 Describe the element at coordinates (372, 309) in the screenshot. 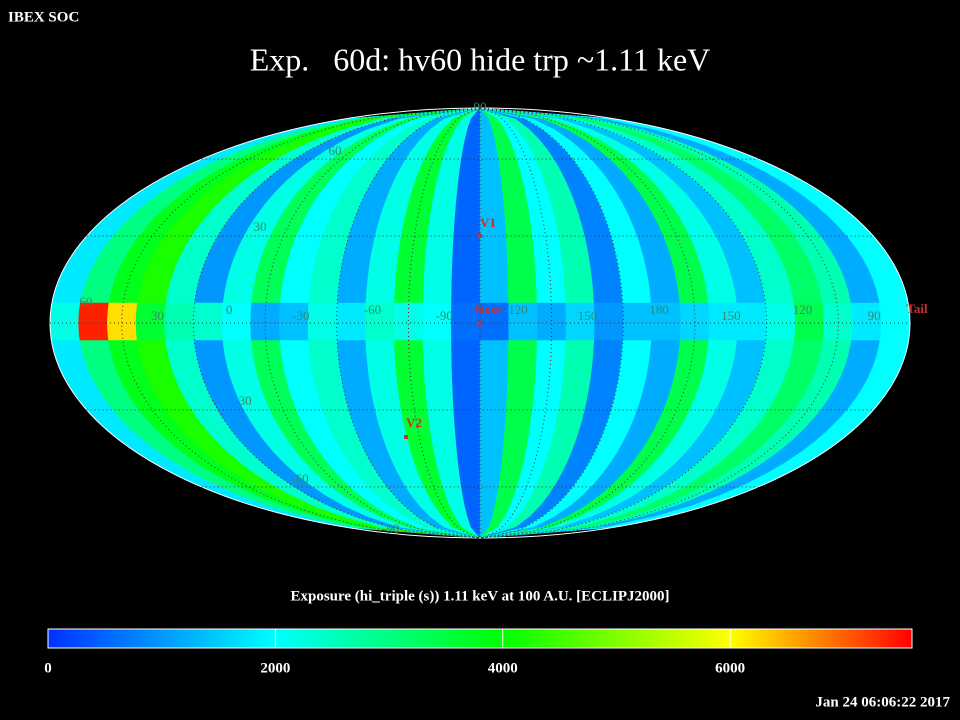

I see `lon-label: -60` at that location.